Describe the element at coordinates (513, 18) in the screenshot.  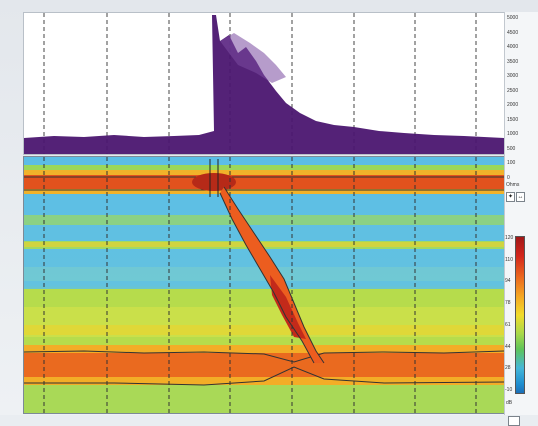
I see `trend_scale-tick-label: 5000` at that location.